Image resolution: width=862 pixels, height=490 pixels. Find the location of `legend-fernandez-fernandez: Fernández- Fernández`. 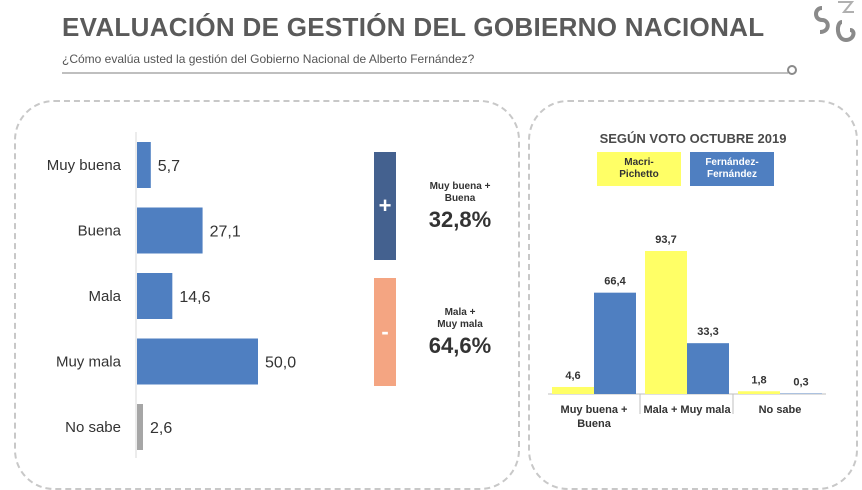

legend-fernandez-fernandez: Fernández- Fernández is located at coordinates (732, 169).